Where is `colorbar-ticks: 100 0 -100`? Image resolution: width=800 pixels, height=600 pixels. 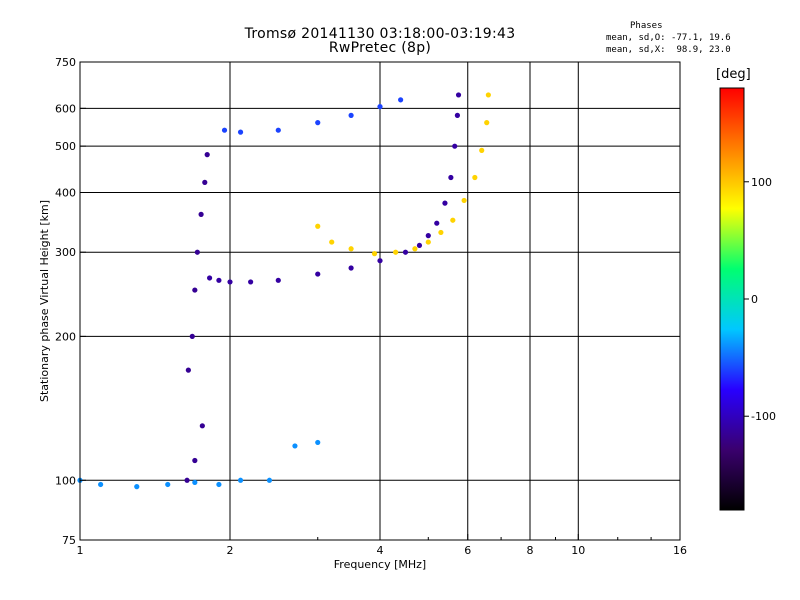
colorbar-ticks: 100 0 -100 is located at coordinates (760, 299).